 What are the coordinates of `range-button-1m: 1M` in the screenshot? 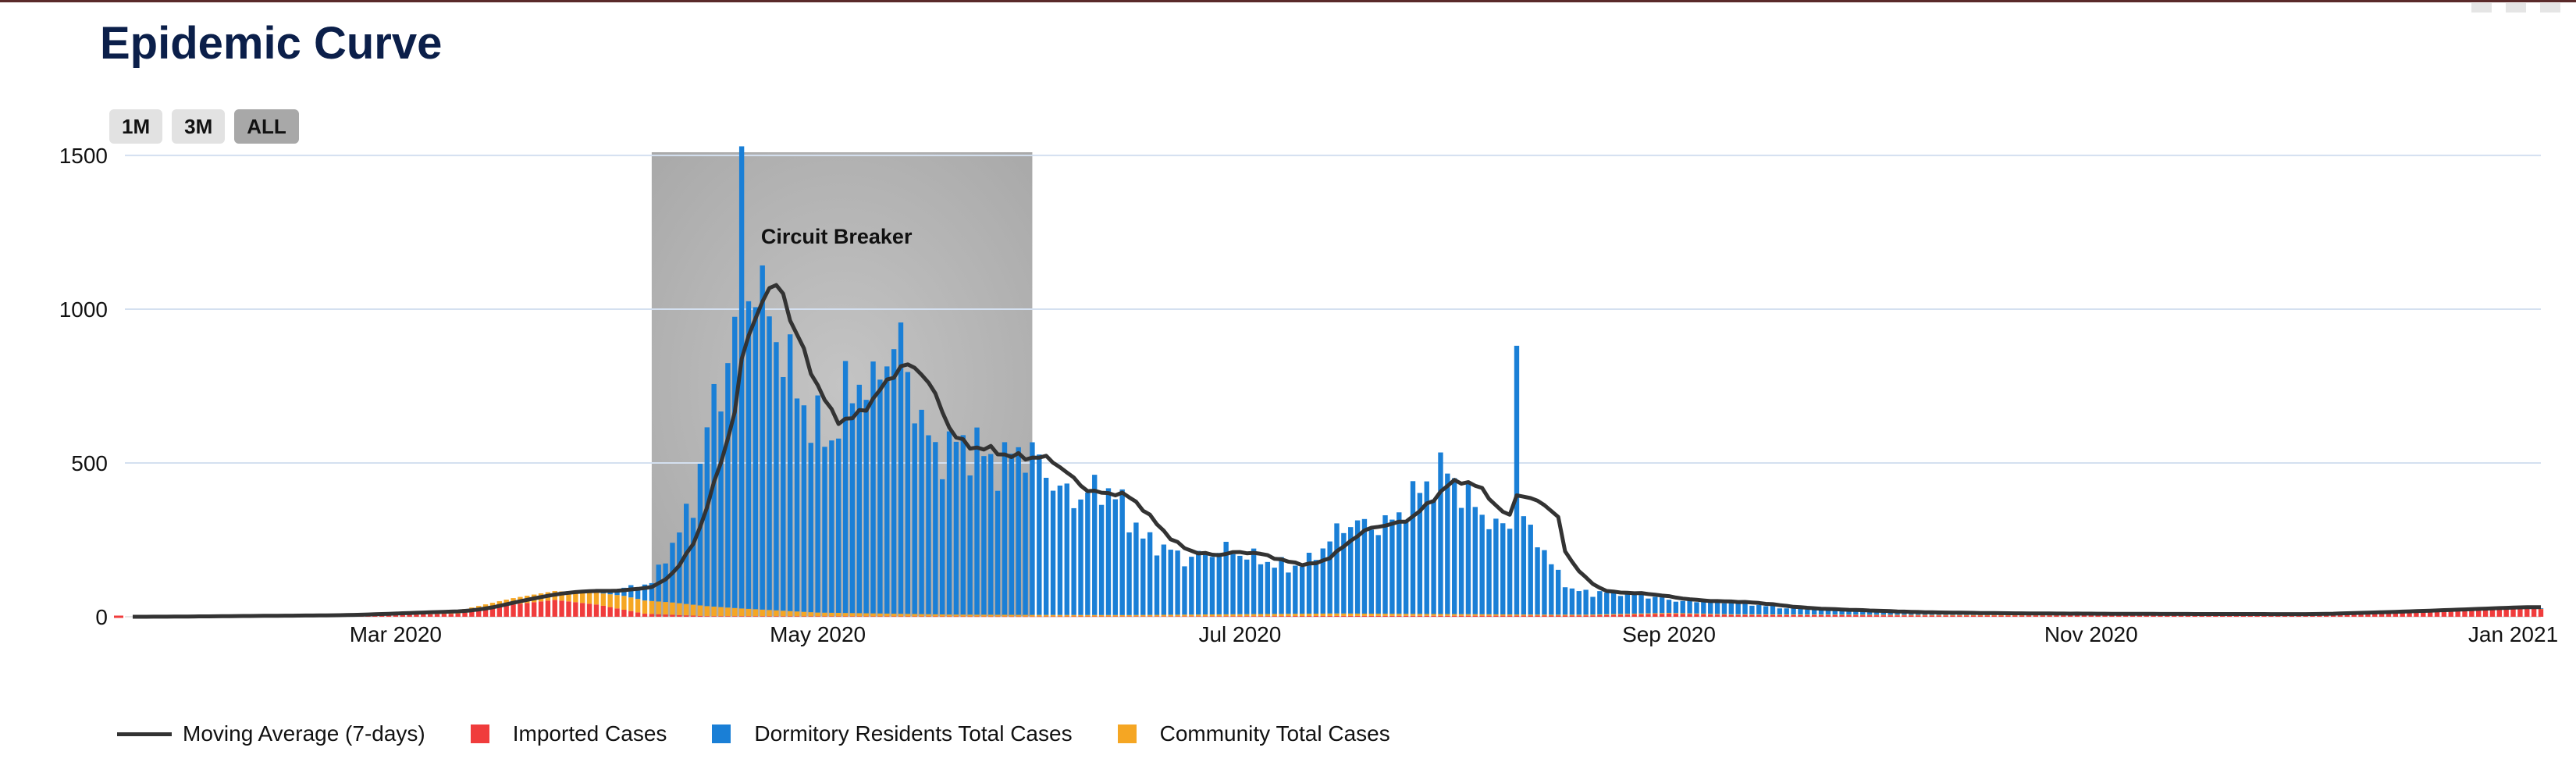 It's located at (136, 126).